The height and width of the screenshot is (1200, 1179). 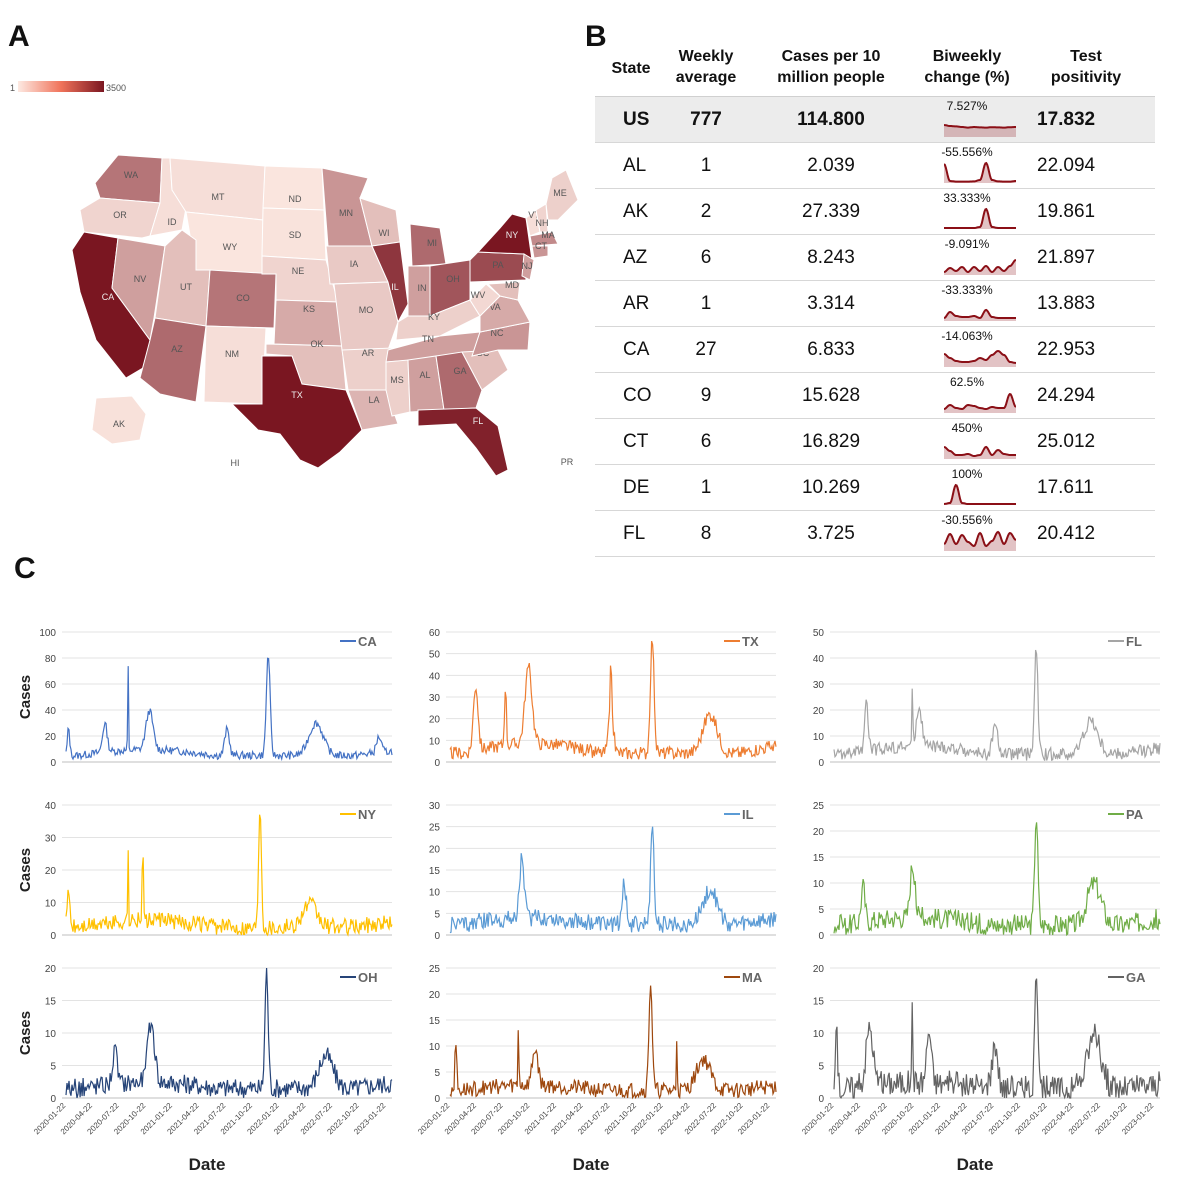 I want to click on y-tick-label: 50, so click(x=819, y=633).